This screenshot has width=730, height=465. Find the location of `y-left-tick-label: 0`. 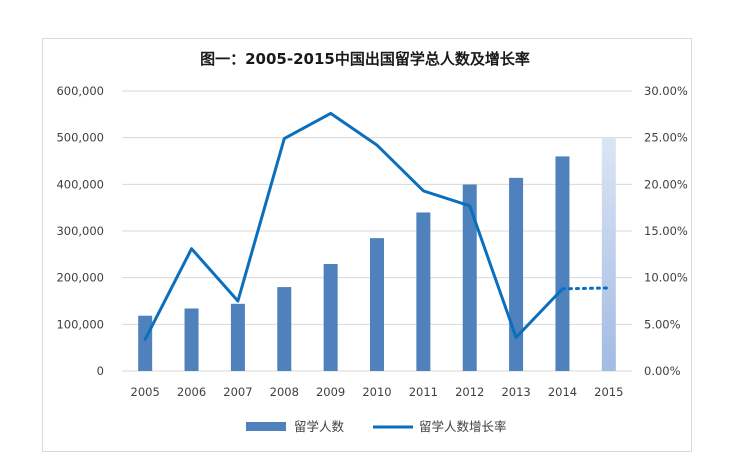

y-left-tick-label: 0 is located at coordinates (100, 371).